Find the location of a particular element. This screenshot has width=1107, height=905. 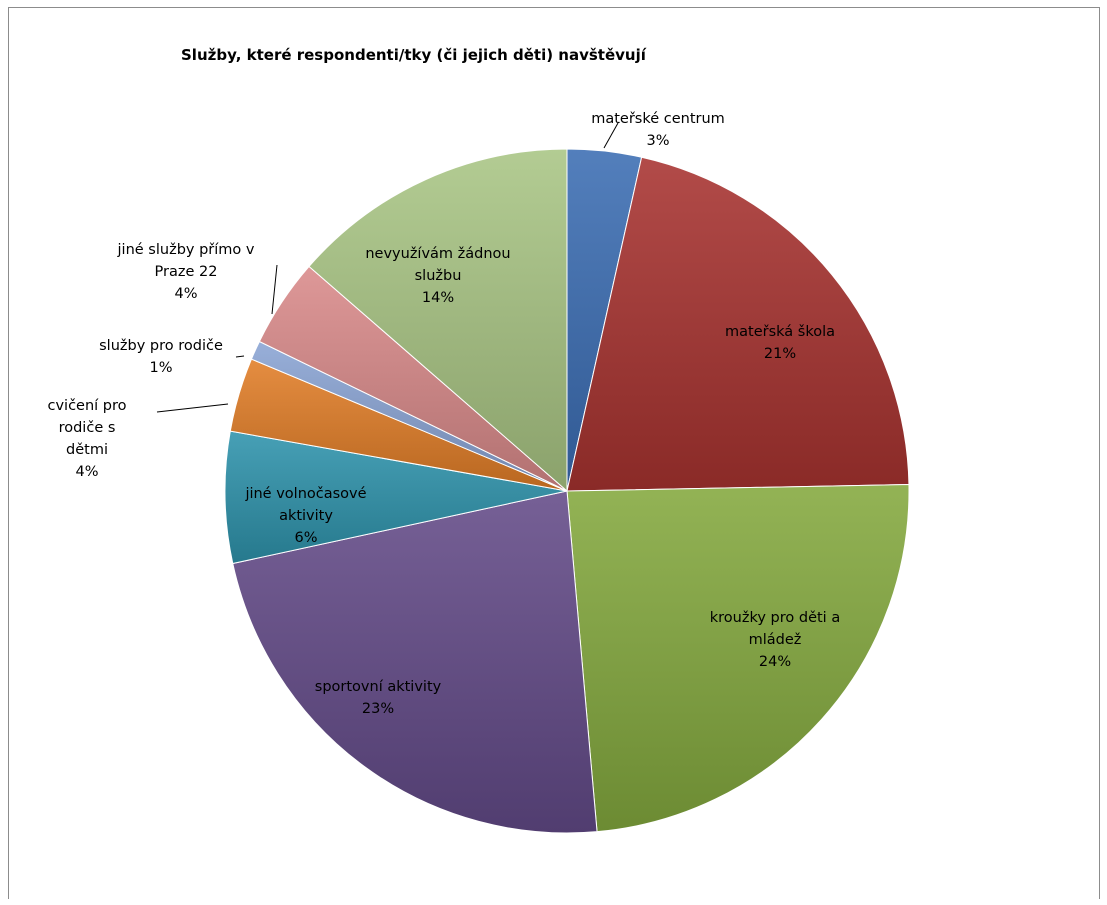

data-label-category: rodiče s is located at coordinates (87, 428).